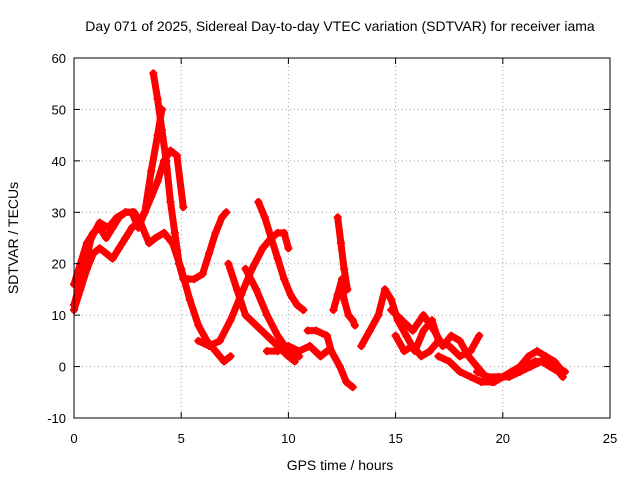  I want to click on series-arc18, so click(532, 364).